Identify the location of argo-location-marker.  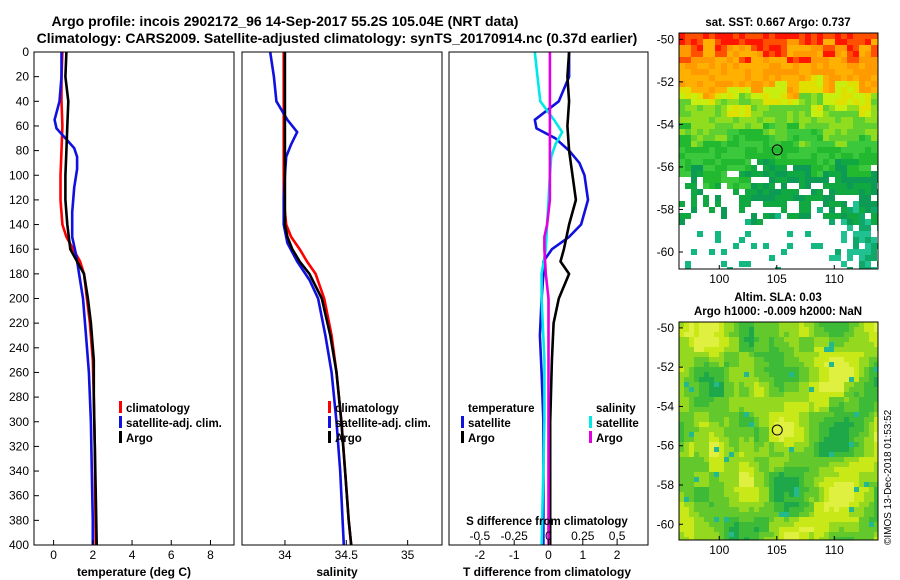
(777, 150).